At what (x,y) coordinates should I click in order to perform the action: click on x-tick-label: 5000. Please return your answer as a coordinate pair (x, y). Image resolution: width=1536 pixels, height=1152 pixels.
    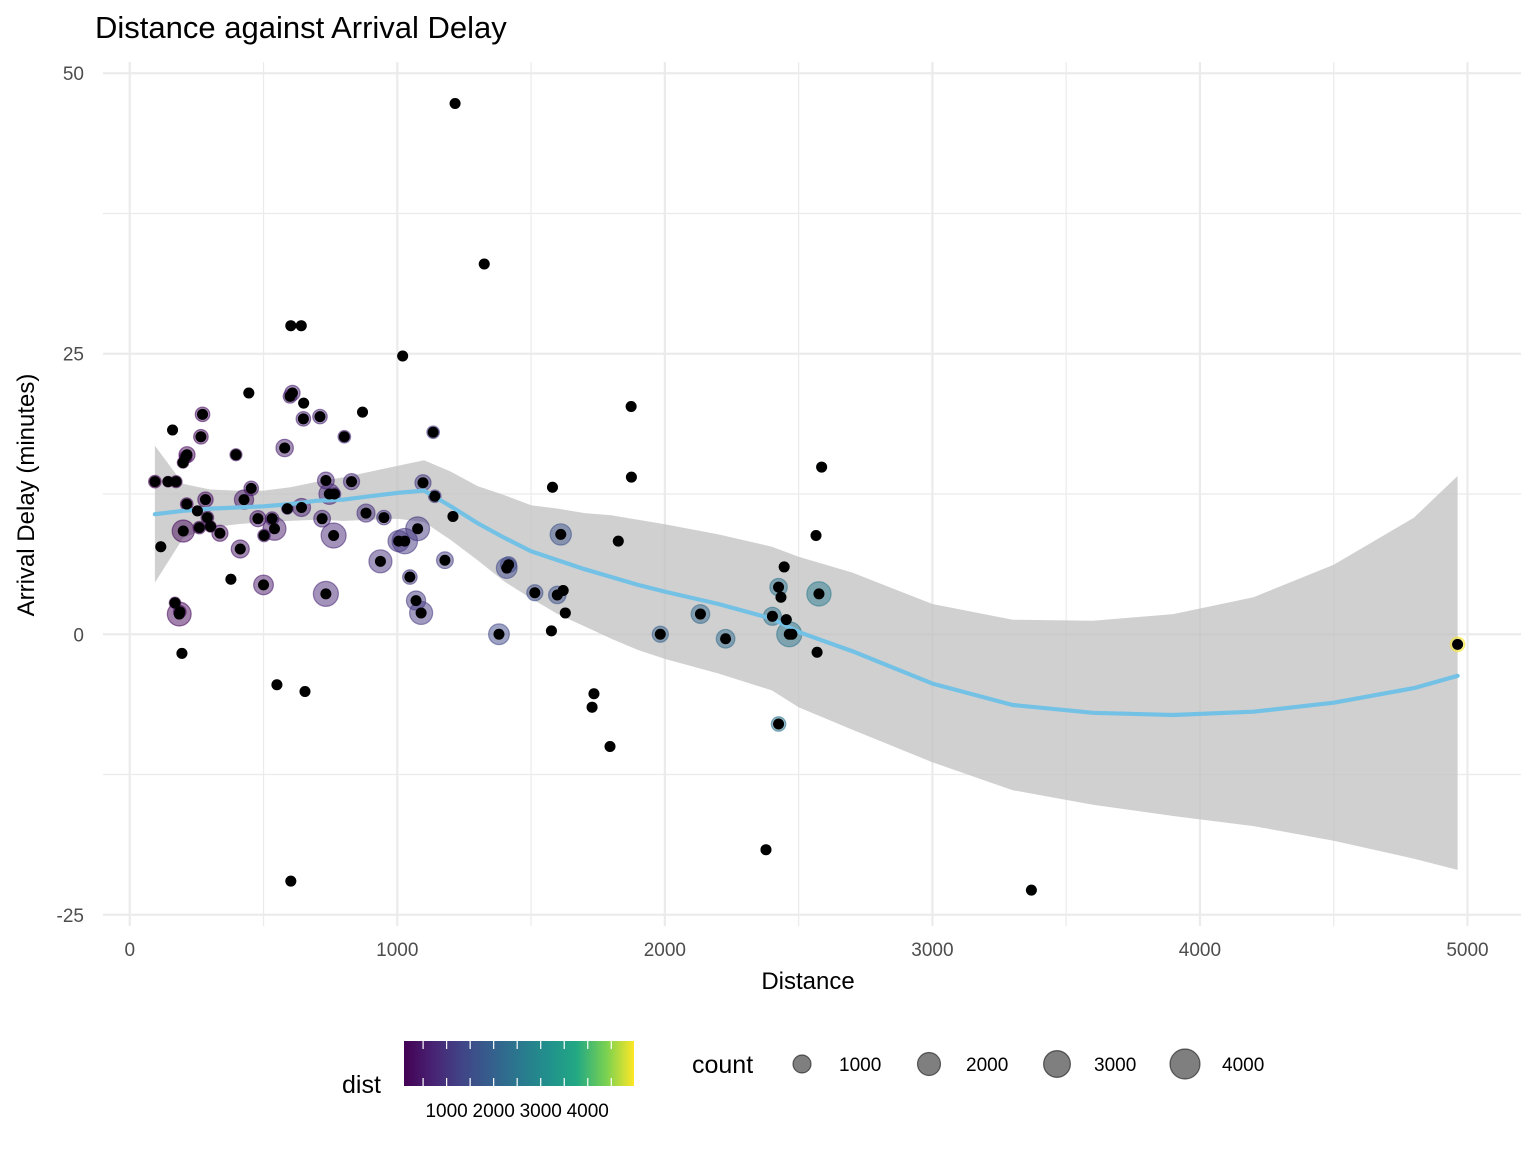
    Looking at the image, I should click on (1467, 950).